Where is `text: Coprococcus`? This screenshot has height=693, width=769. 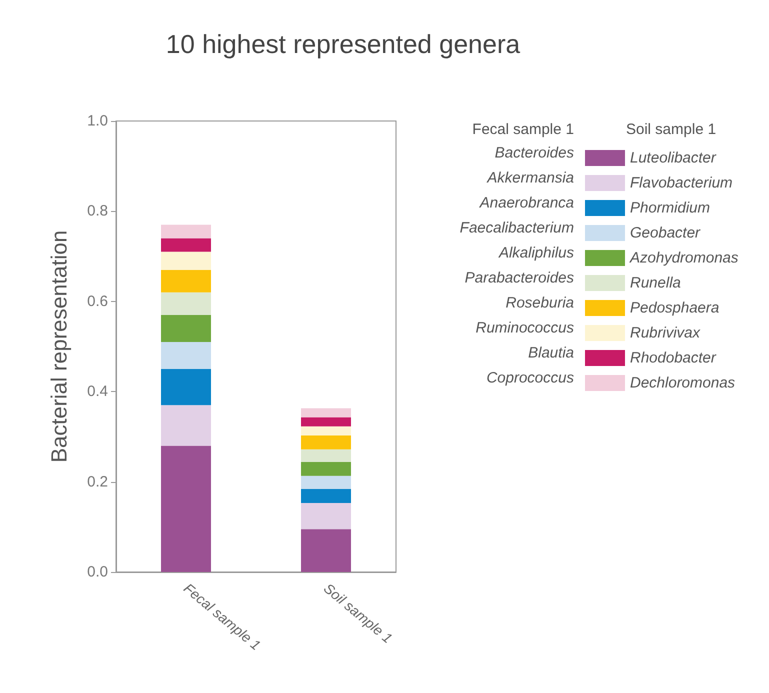
text: Coprococcus is located at coordinates (530, 378).